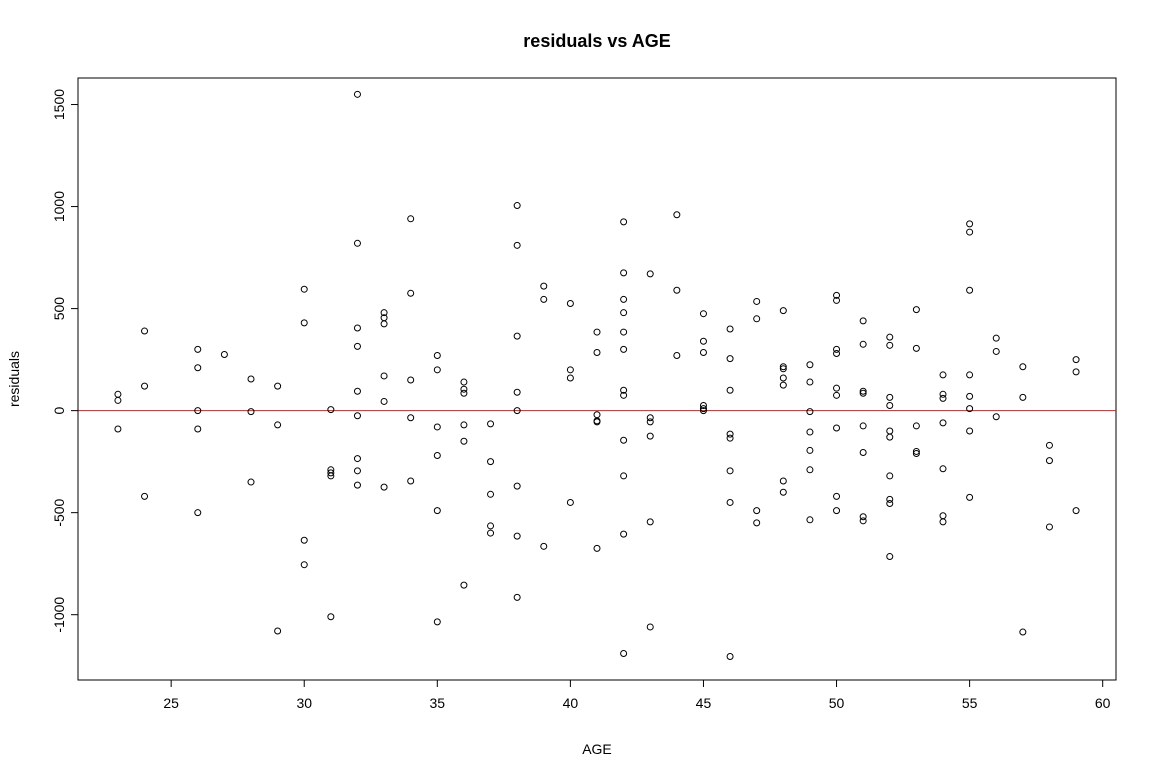 The width and height of the screenshot is (1157, 778). Describe the element at coordinates (438, 703) in the screenshot. I see `x-tick-label: 35` at that location.